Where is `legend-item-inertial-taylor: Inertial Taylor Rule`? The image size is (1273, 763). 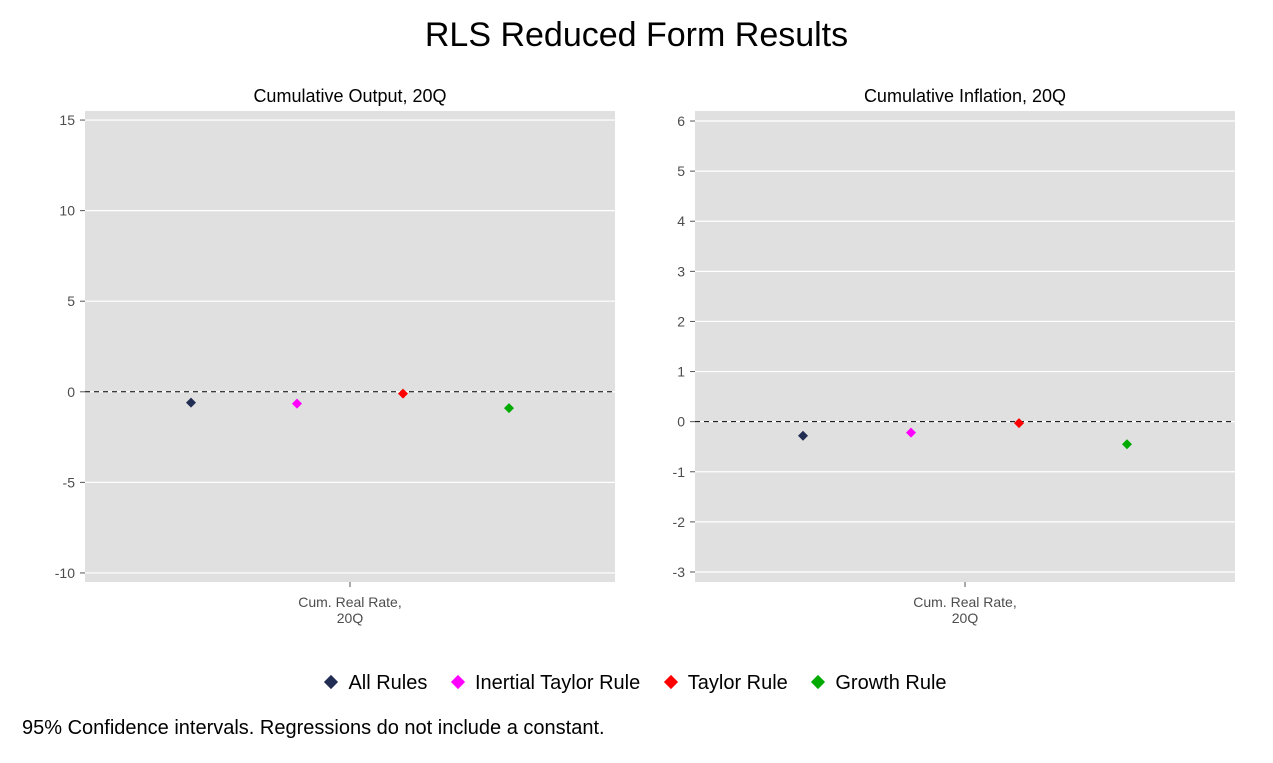
legend-item-inertial-taylor: Inertial Taylor Rule is located at coordinates (545, 683).